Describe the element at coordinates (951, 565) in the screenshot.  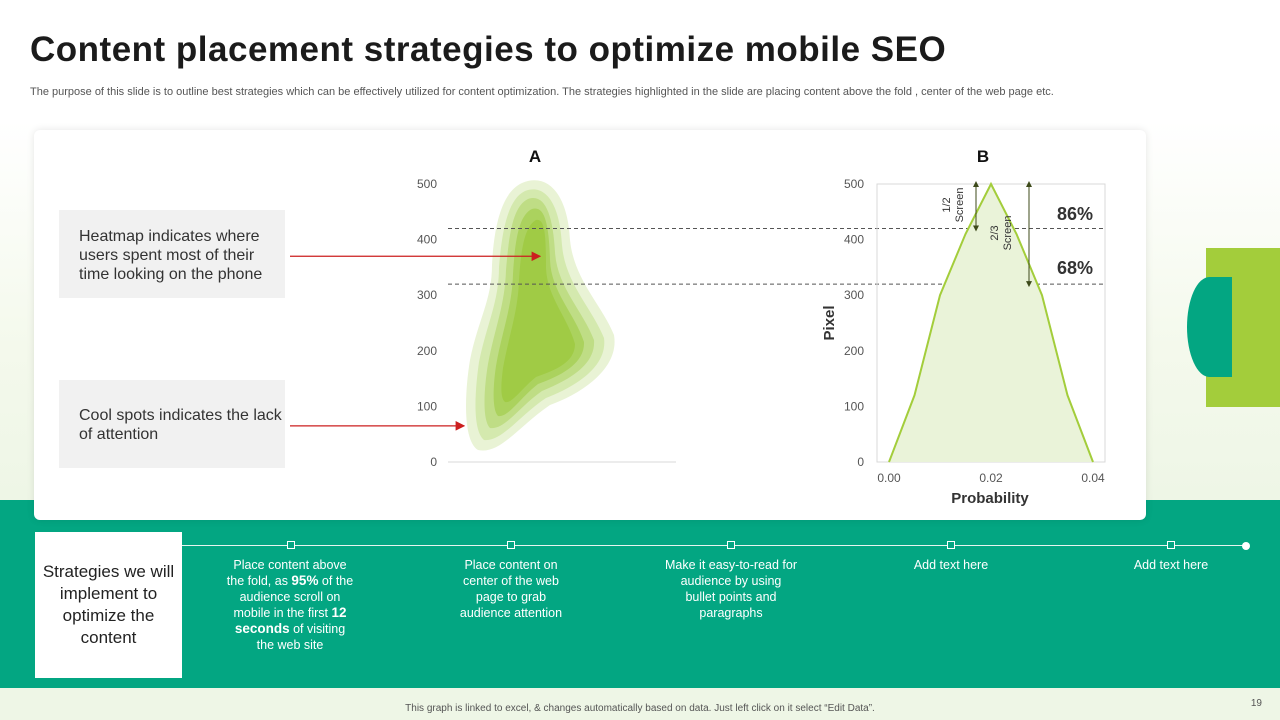
I see `timeline-step-4: Add text here` at that location.